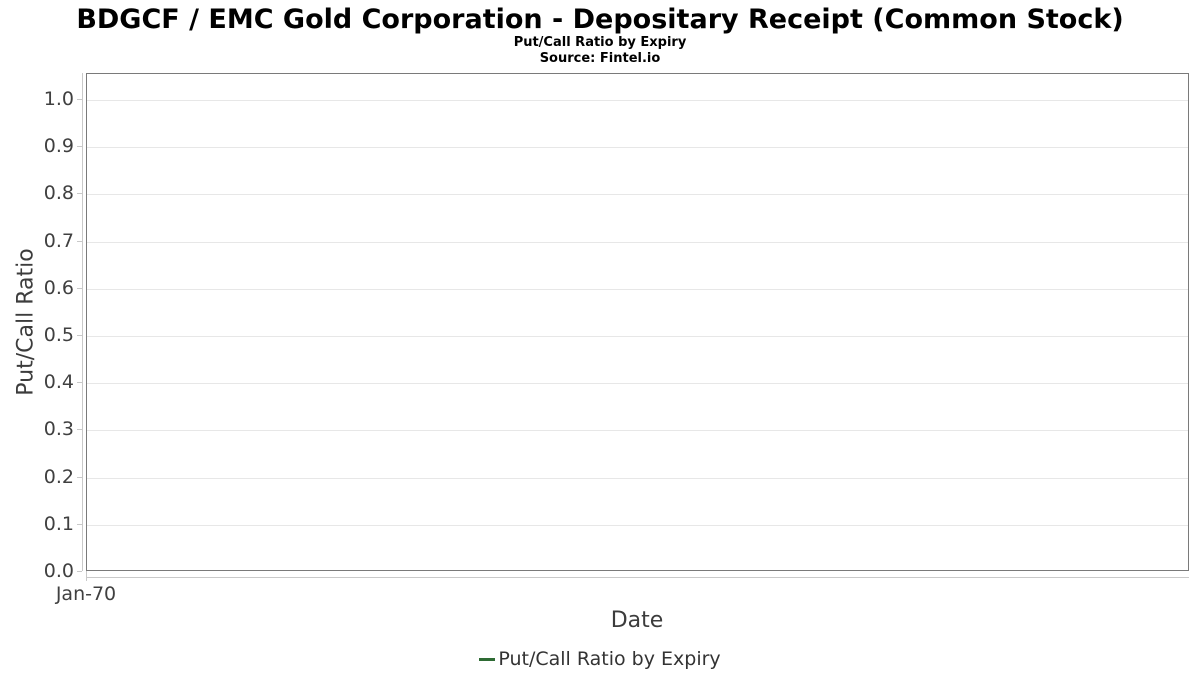 This screenshot has width=1200, height=675. What do you see at coordinates (58, 335) in the screenshot?
I see `y-tick-label: 0.5` at bounding box center [58, 335].